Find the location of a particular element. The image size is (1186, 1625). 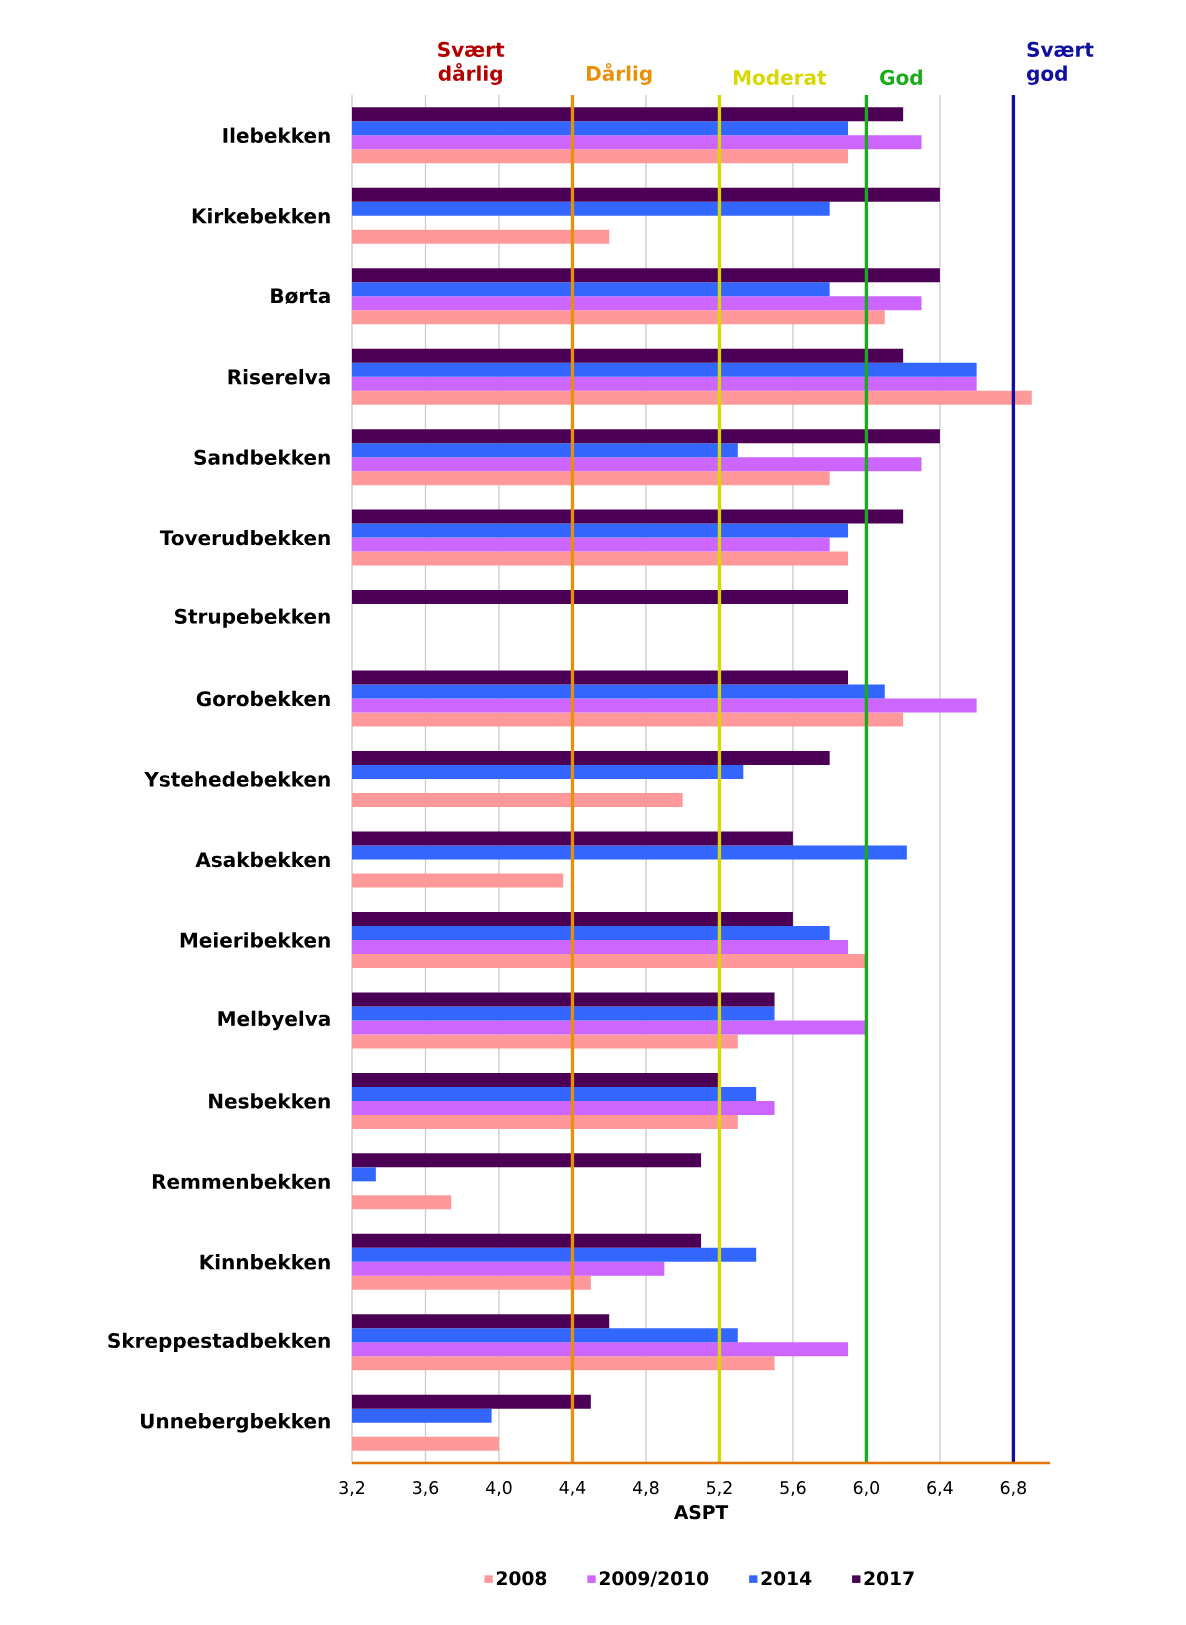

ref-line-label: Dårlig is located at coordinates (619, 73).